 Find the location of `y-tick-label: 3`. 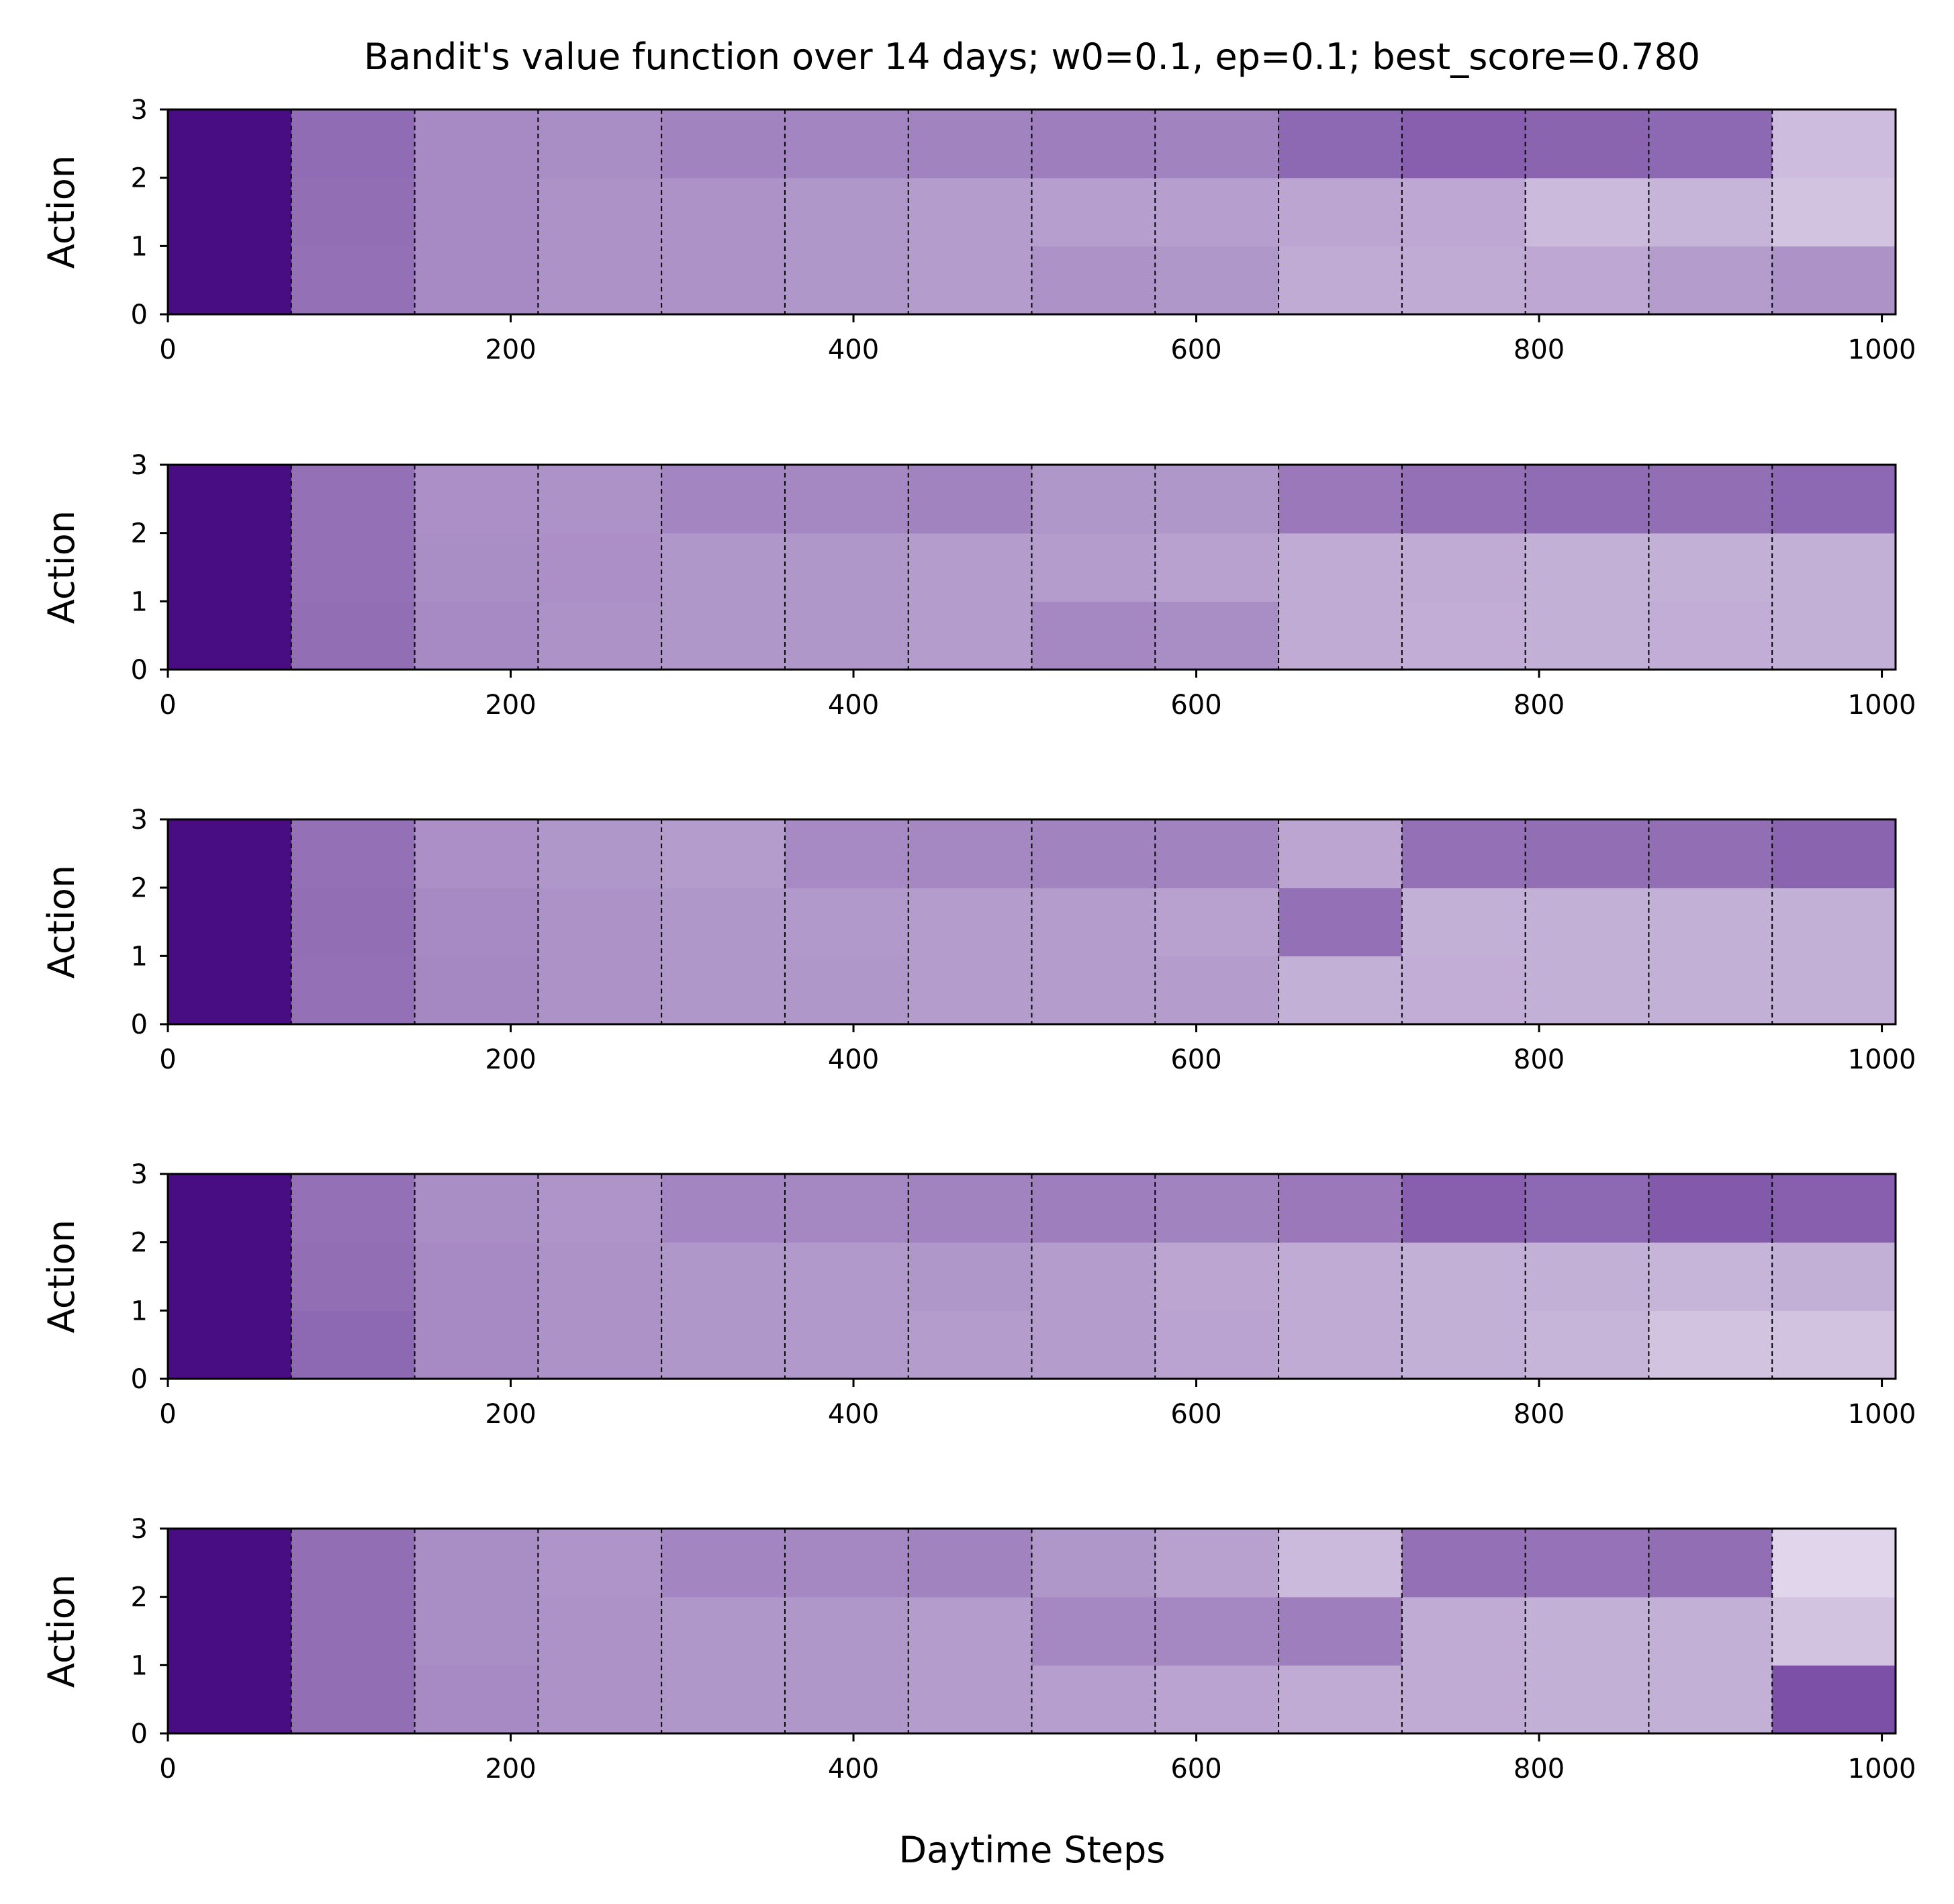

y-tick-label: 3 is located at coordinates (139, 1529).